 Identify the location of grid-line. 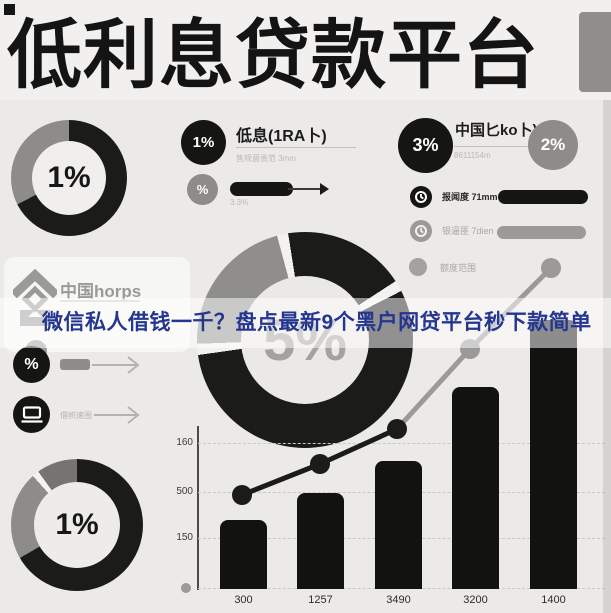
(401, 443).